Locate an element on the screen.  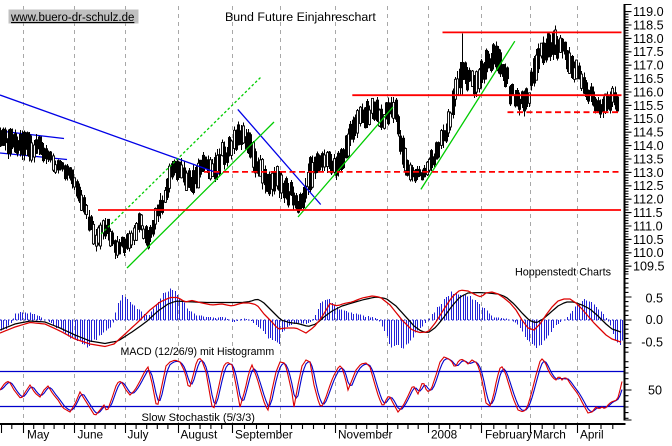
svg-text: 111.5 is located at coordinates (648, 213).